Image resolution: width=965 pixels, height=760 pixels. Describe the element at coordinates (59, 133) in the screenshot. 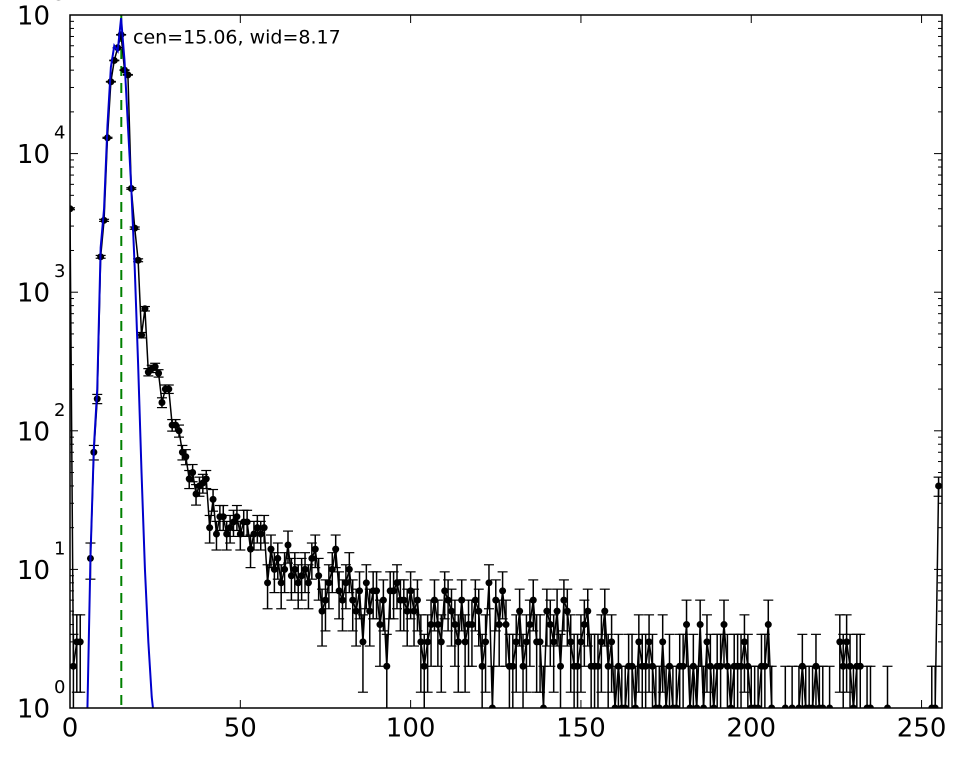

I see `y-tick-exponent: 4` at that location.